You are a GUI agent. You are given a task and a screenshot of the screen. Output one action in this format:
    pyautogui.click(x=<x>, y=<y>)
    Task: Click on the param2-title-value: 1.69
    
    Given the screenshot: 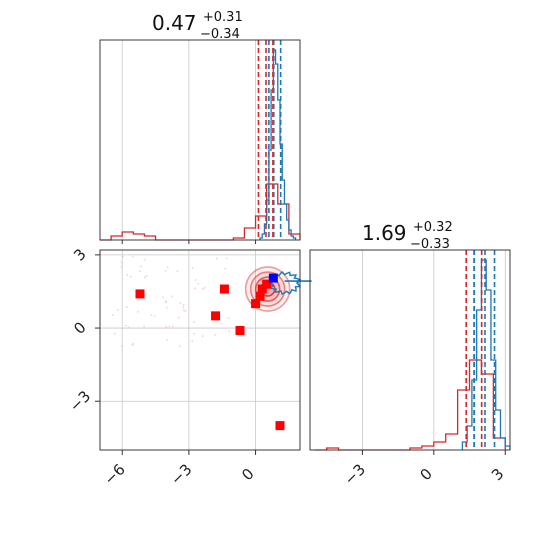 What is the action you would take?
    pyautogui.click(x=384, y=233)
    